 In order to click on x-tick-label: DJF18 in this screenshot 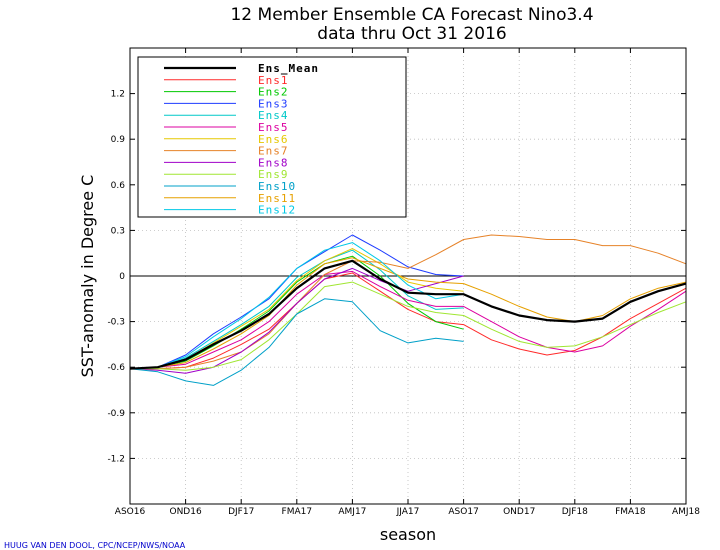, I will do `click(575, 512)`.